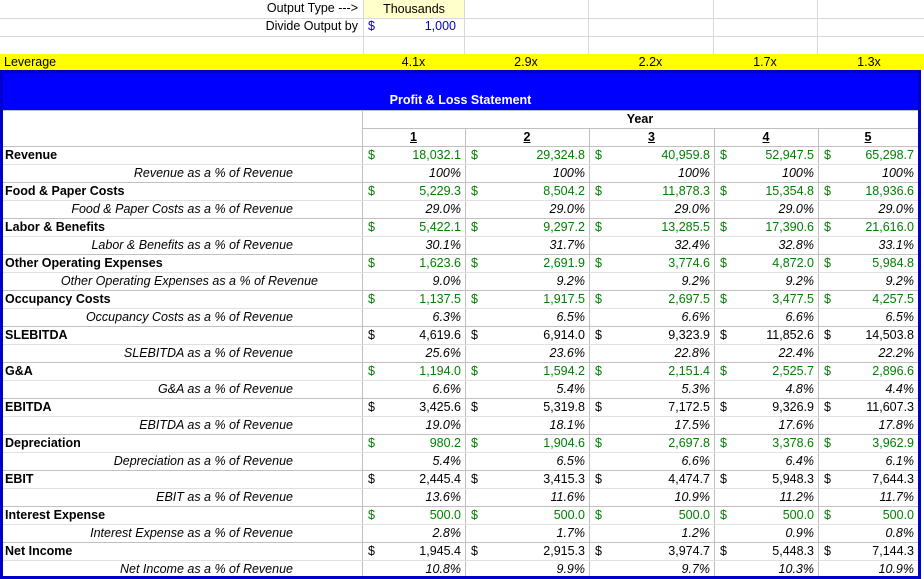 This screenshot has width=924, height=579. Describe the element at coordinates (440, 26) in the screenshot. I see `divide-output-cell: 1,000` at that location.